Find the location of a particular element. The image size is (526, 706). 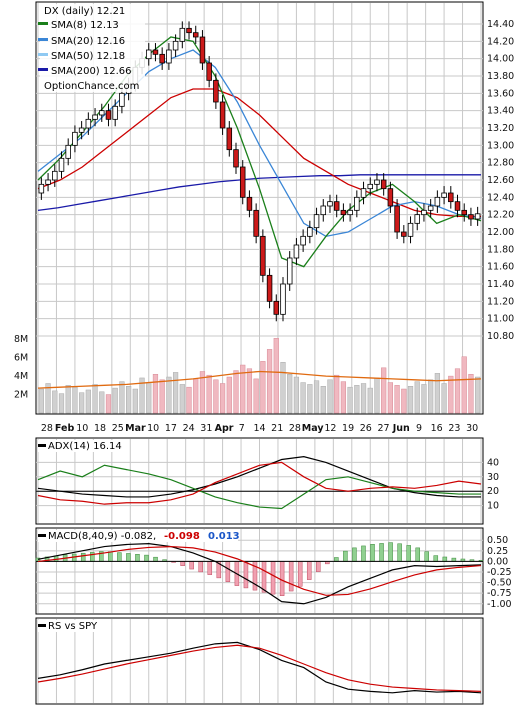

panel2-line-di is located at coordinates (259, 487).